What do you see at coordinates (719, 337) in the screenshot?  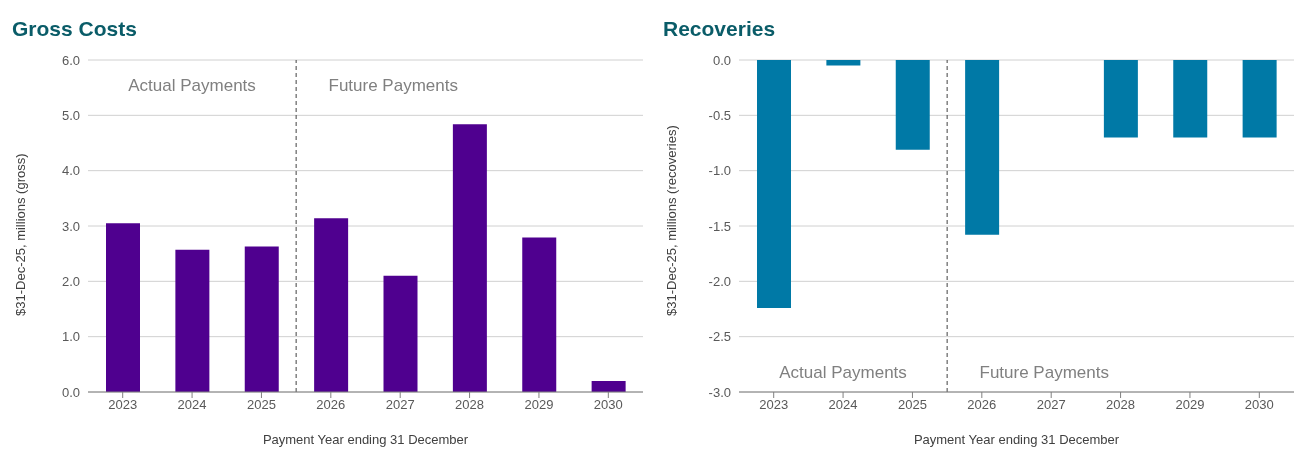 I see `y-tick-label: -2.5` at bounding box center [719, 337].